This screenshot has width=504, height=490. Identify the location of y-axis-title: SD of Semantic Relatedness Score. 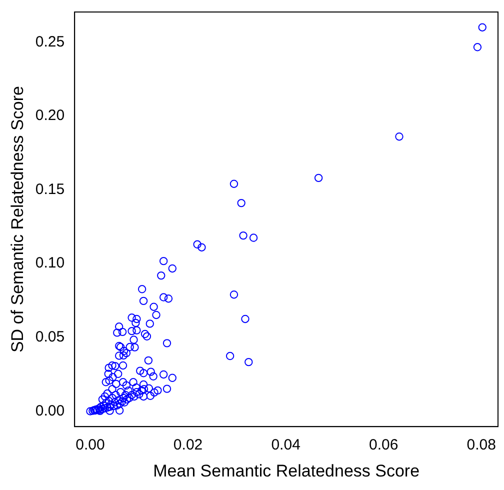
(17, 219).